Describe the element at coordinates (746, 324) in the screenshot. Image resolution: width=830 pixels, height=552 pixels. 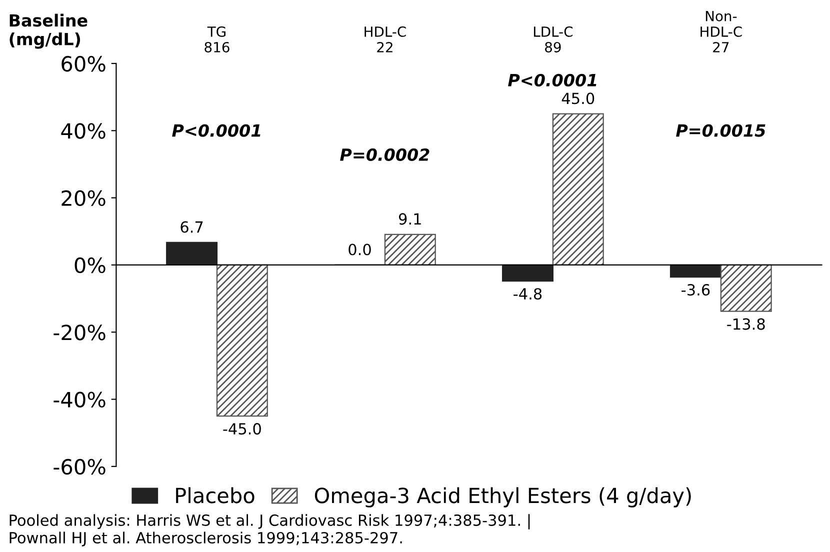
I see `data-label: -13.8` at that location.